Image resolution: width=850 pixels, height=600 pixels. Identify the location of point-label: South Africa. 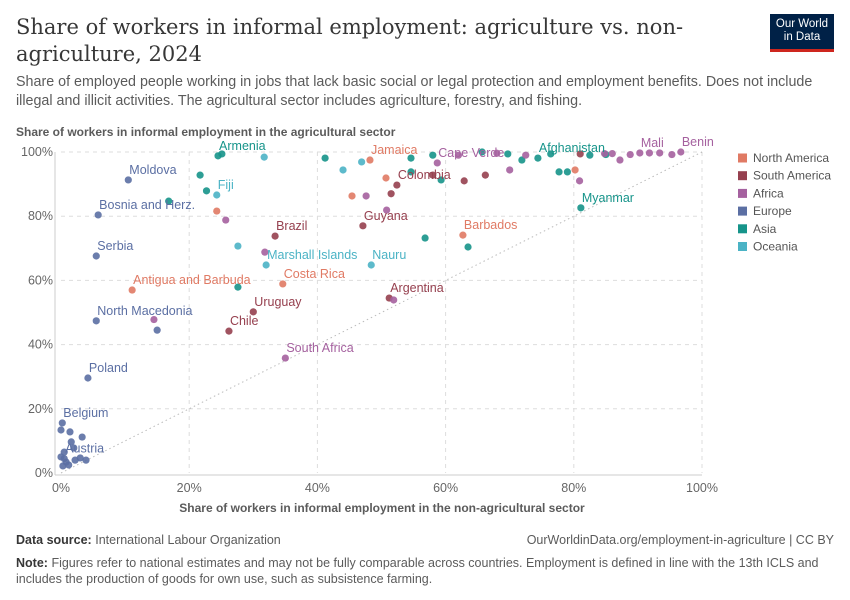
(319, 348).